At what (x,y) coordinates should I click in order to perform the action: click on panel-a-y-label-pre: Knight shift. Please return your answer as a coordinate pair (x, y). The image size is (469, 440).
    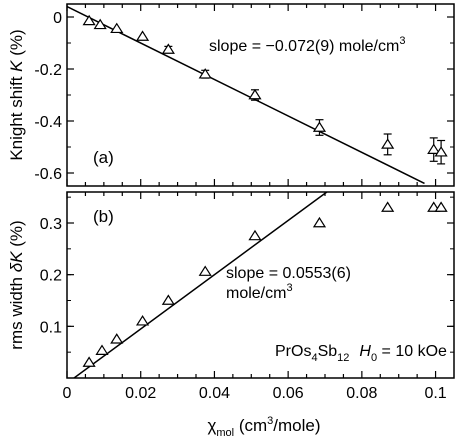
    Looking at the image, I should click on (16, 116).